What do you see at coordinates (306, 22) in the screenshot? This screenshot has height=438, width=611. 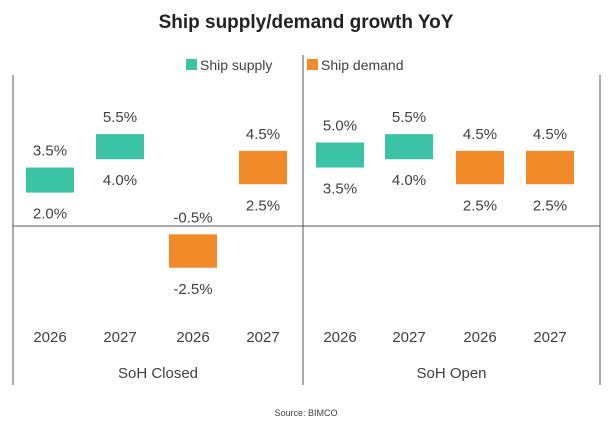 I see `chart-title: Ship supply/demand growth YoY` at bounding box center [306, 22].